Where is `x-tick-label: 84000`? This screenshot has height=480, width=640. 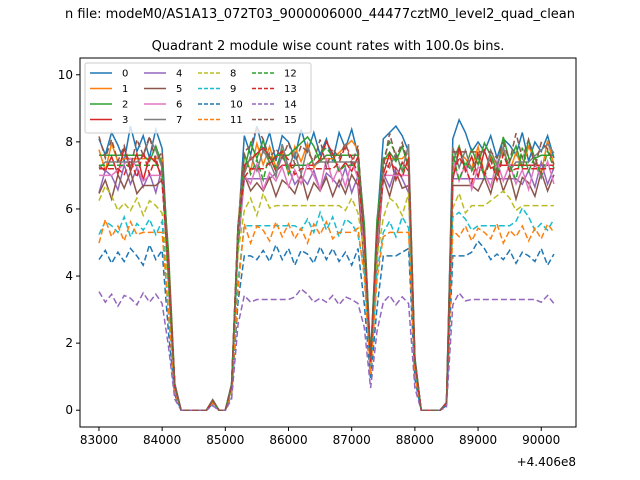
x-tick-label: 84000 is located at coordinates (162, 440).